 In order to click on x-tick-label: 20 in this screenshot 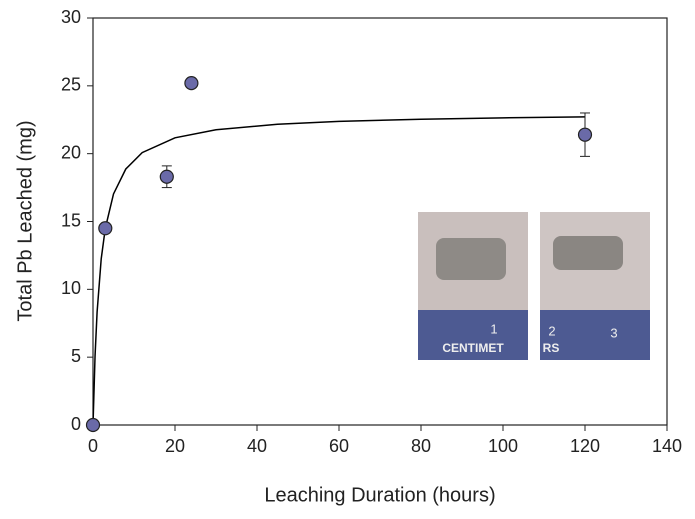, I will do `click(175, 446)`.